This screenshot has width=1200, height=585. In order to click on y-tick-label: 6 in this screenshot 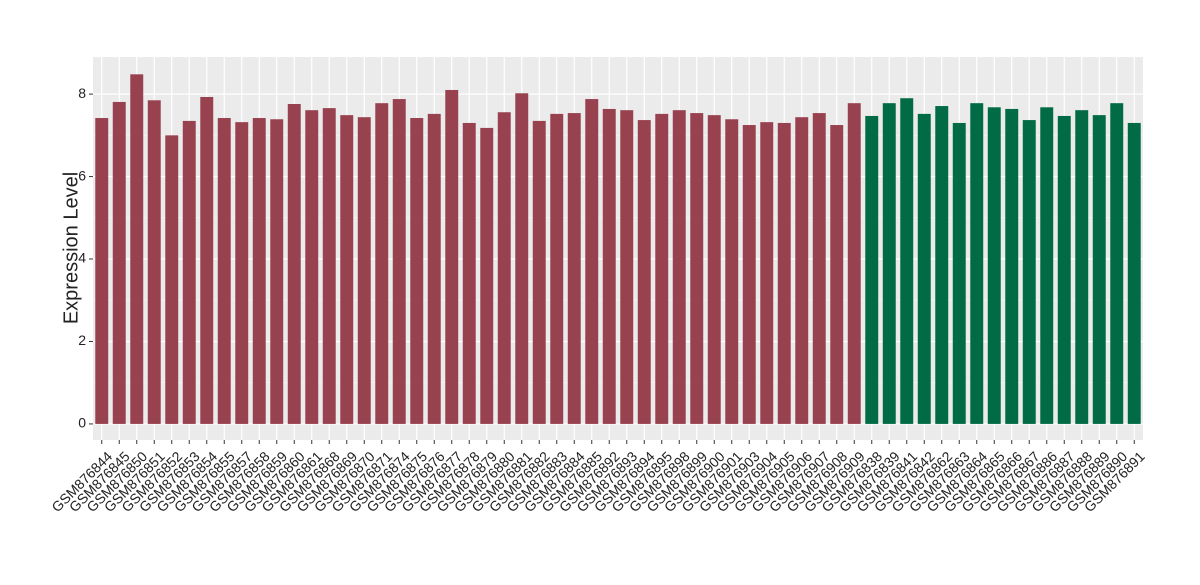, I will do `click(82, 175)`.